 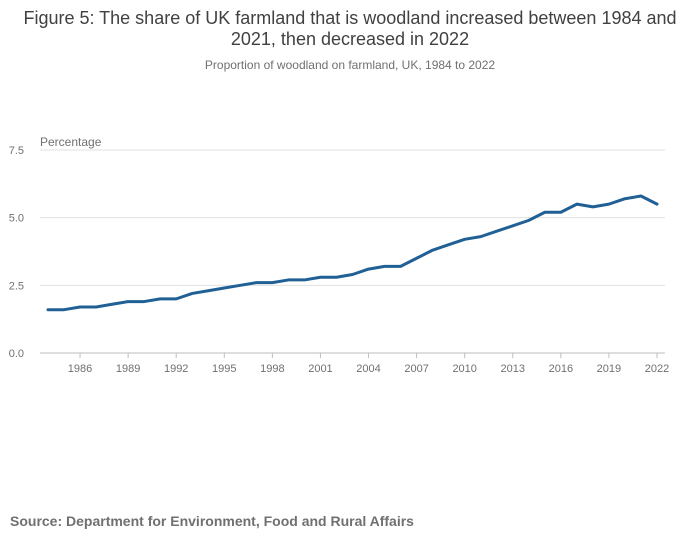 I want to click on x-tick-label: 2004, so click(x=368, y=369).